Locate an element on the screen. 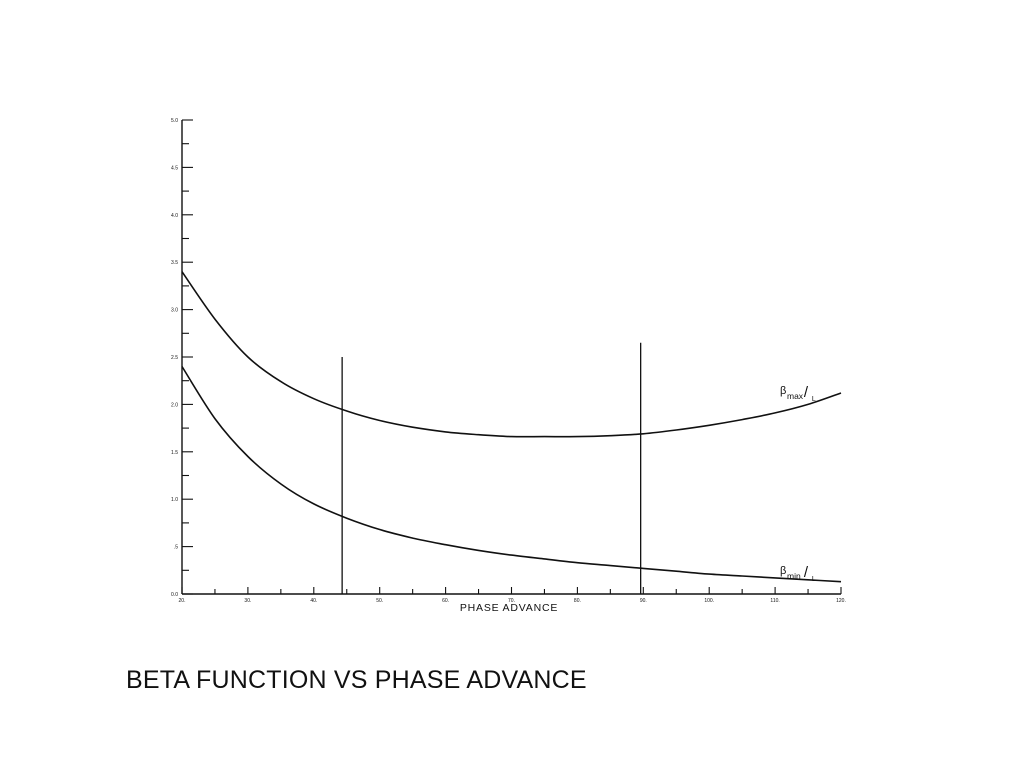  y-axis-ticks: 0.0 .5 1.0 1.5 2.0 2.5 3.0 3.5 4.0 4.5 5.0 is located at coordinates (182, 358).